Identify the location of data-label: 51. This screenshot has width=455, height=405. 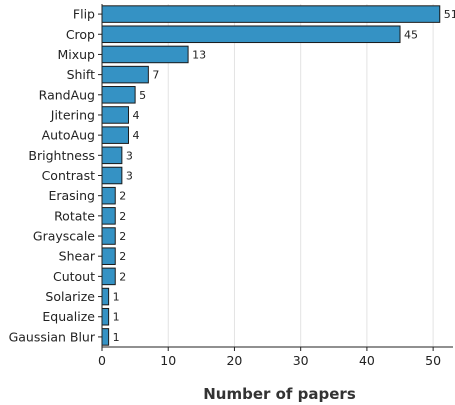
(449, 14).